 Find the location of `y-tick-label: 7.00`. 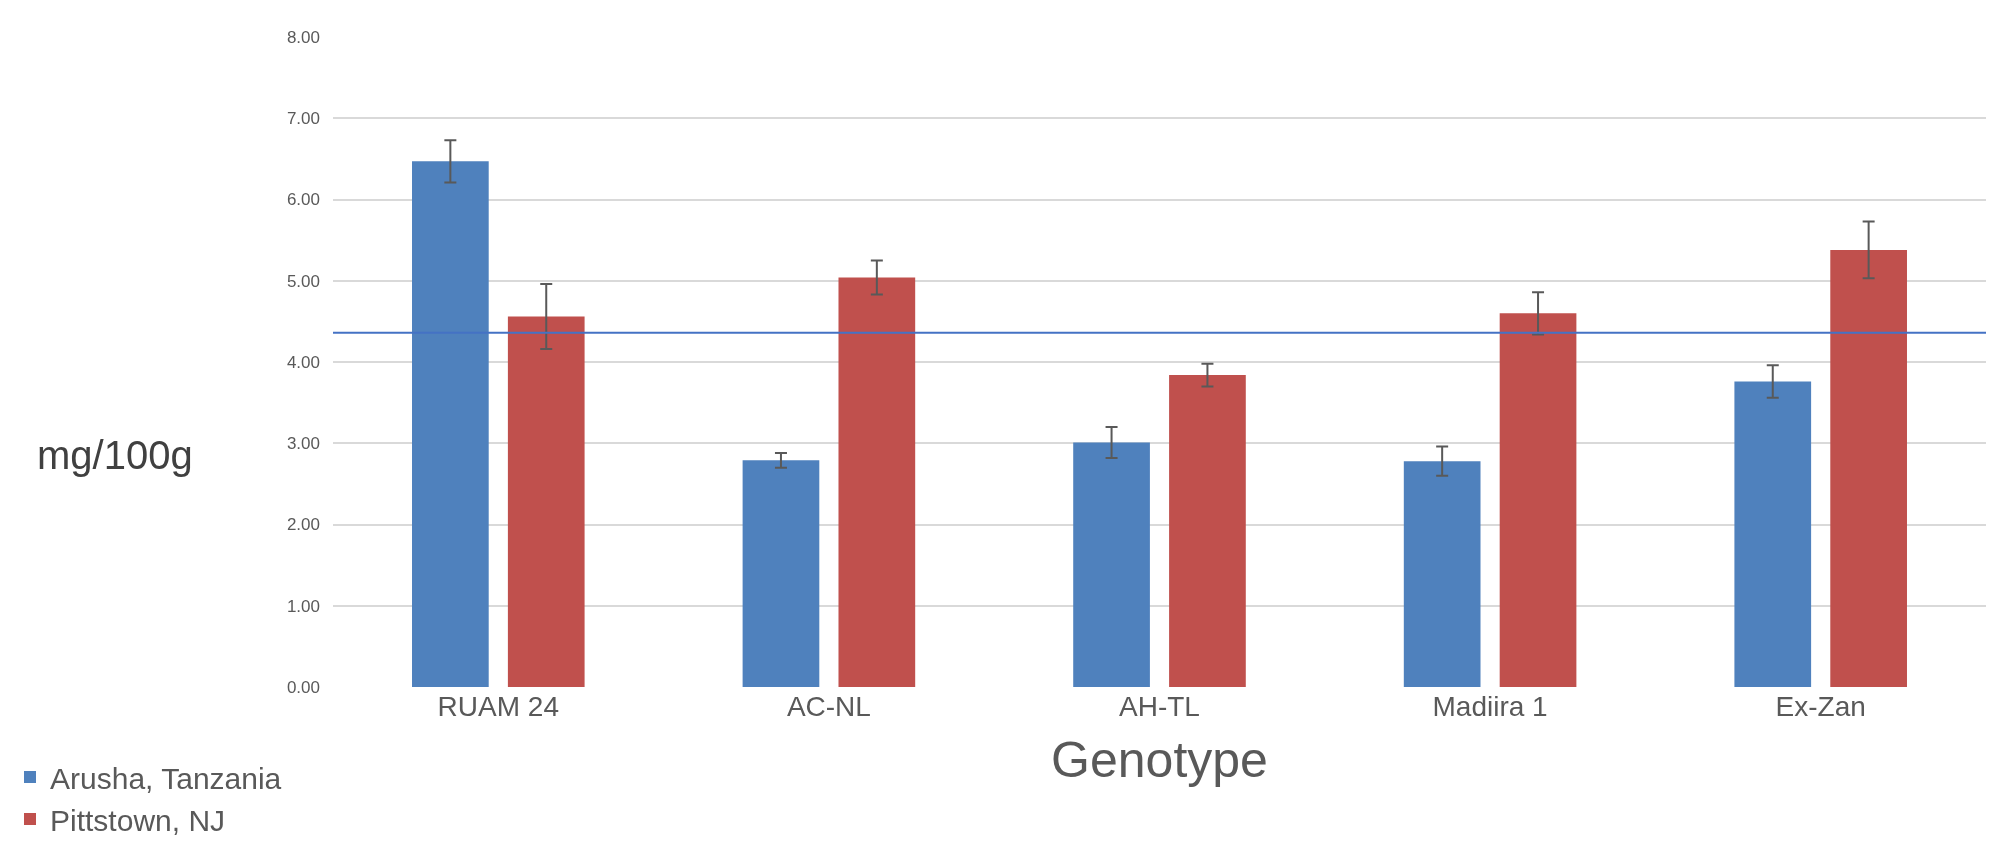

y-tick-label: 7.00 is located at coordinates (303, 119).